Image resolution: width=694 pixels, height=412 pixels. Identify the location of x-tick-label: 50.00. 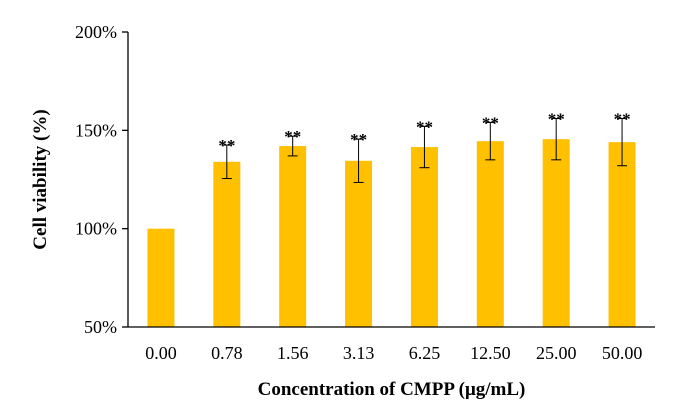
(622, 353).